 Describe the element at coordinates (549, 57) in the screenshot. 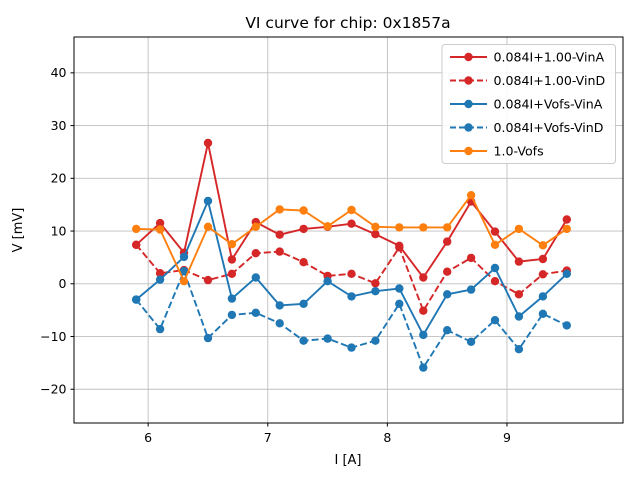

I see `legend-item-label: 0.084I+1.00-VinA` at that location.